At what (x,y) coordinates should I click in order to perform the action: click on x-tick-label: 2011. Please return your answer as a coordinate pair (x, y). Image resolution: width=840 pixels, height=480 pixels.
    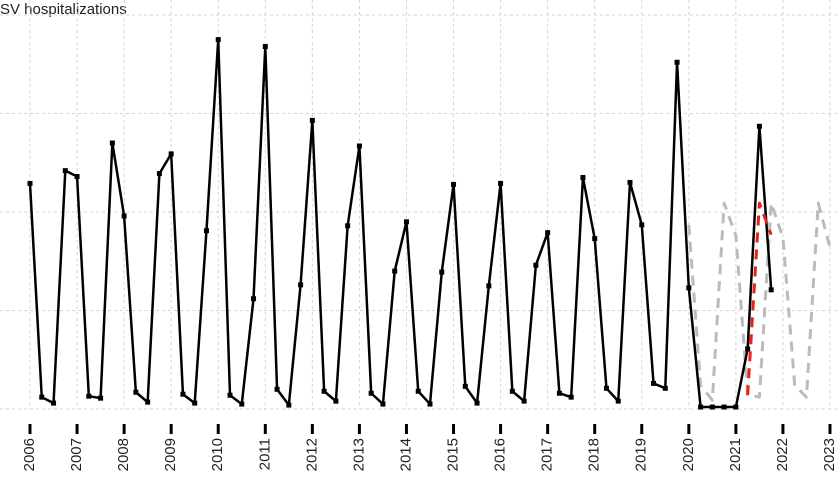
    Looking at the image, I should click on (264, 454).